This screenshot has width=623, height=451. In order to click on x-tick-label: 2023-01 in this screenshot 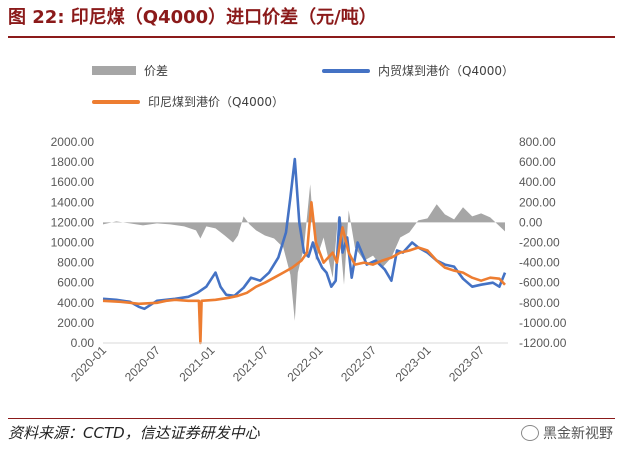, I will do `click(413, 363)`.